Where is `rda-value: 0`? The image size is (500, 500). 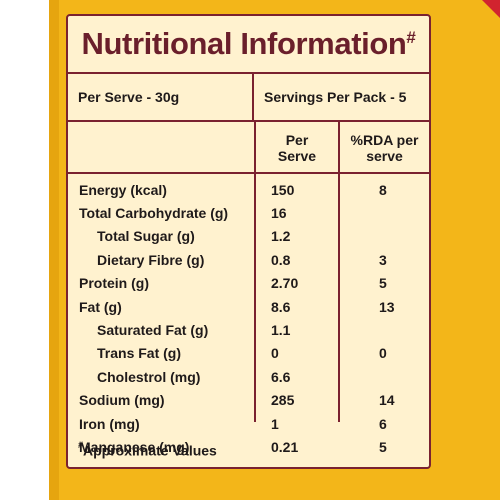 rda-value: 0 is located at coordinates (383, 353).